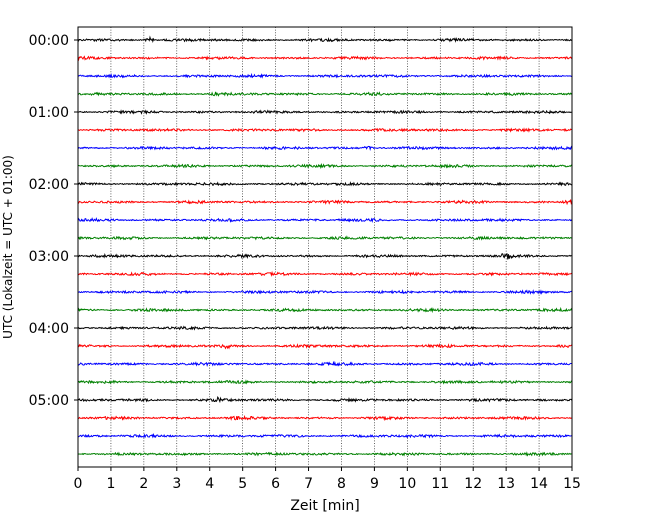 The width and height of the screenshot is (650, 520). I want to click on x-tick-label: 5, so click(242, 484).